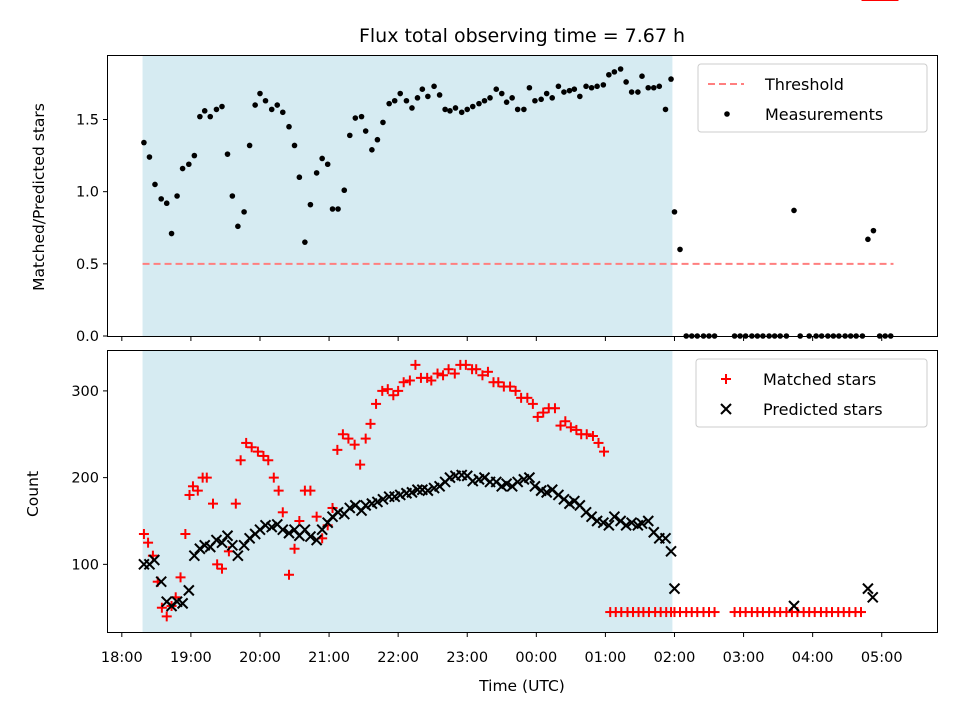  I want to click on count-x-tick-label: 21:00, so click(329, 658).